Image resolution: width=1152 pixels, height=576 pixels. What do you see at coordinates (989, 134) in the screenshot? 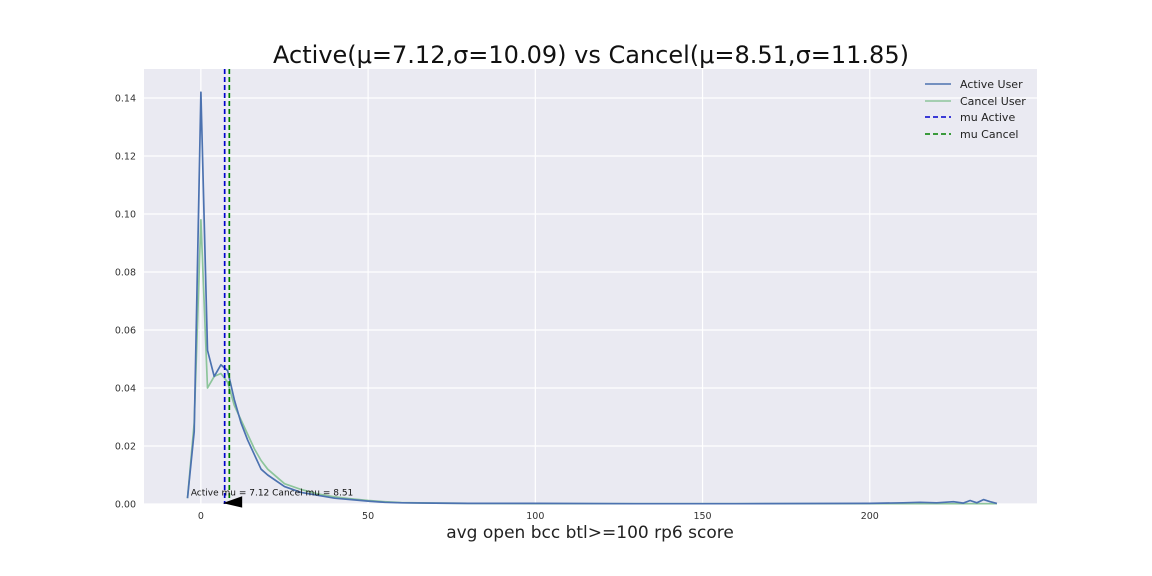
I see `legend-label-mu-cancel: mu Cancel` at bounding box center [989, 134].